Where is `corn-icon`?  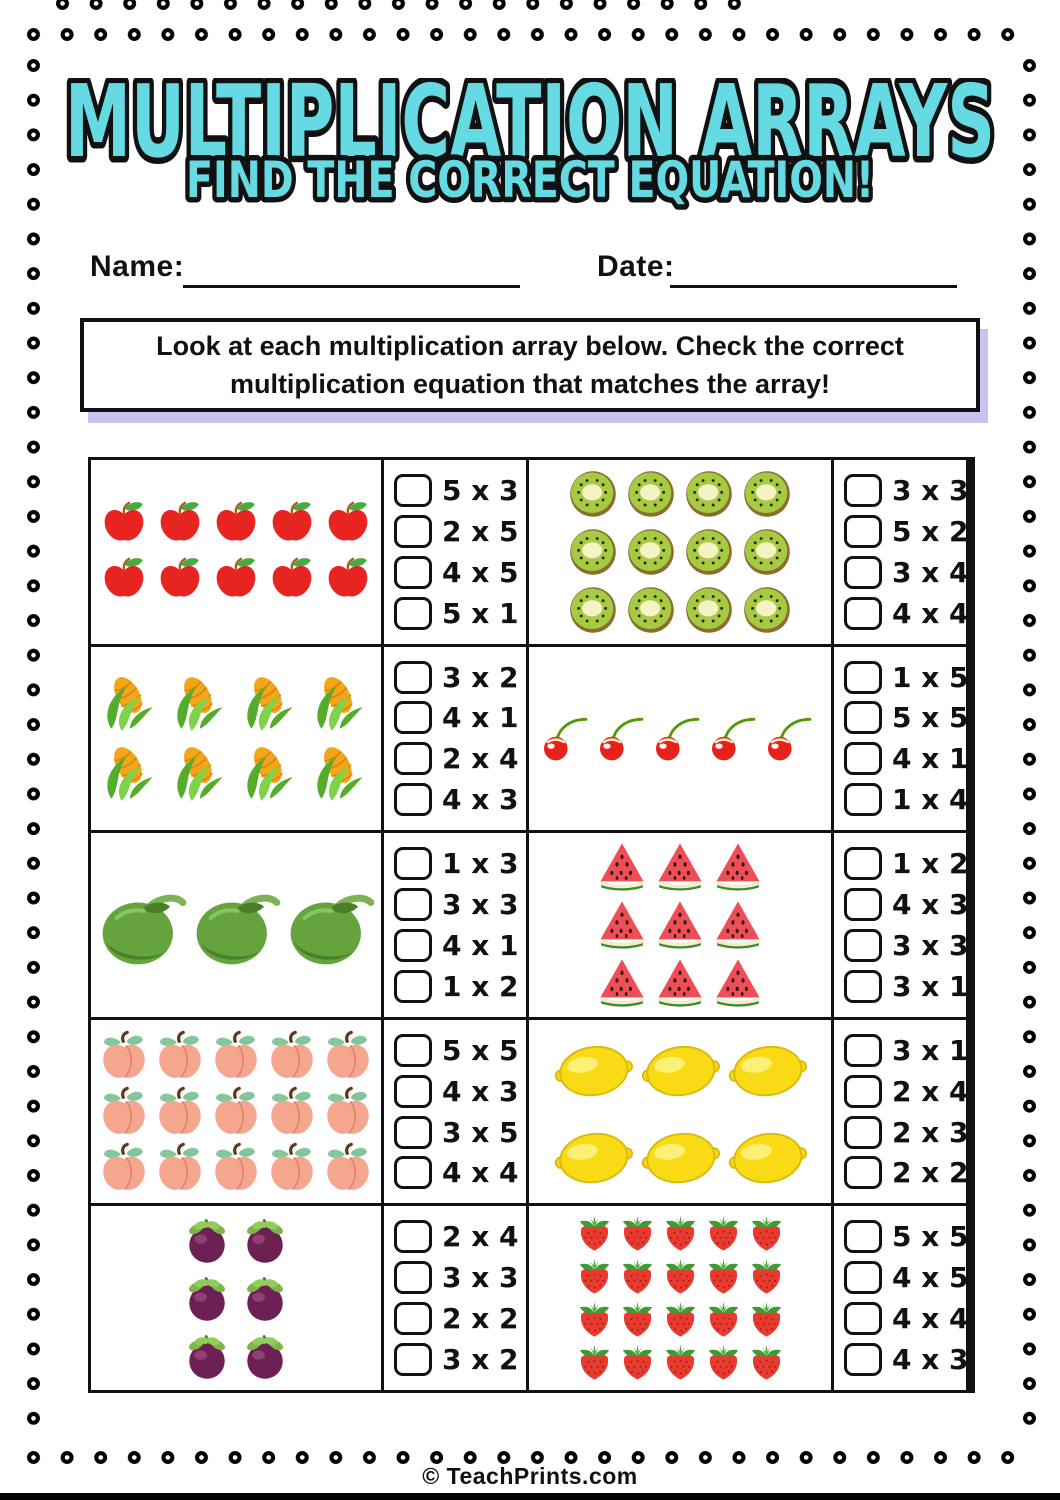
corn-icon is located at coordinates (341, 773).